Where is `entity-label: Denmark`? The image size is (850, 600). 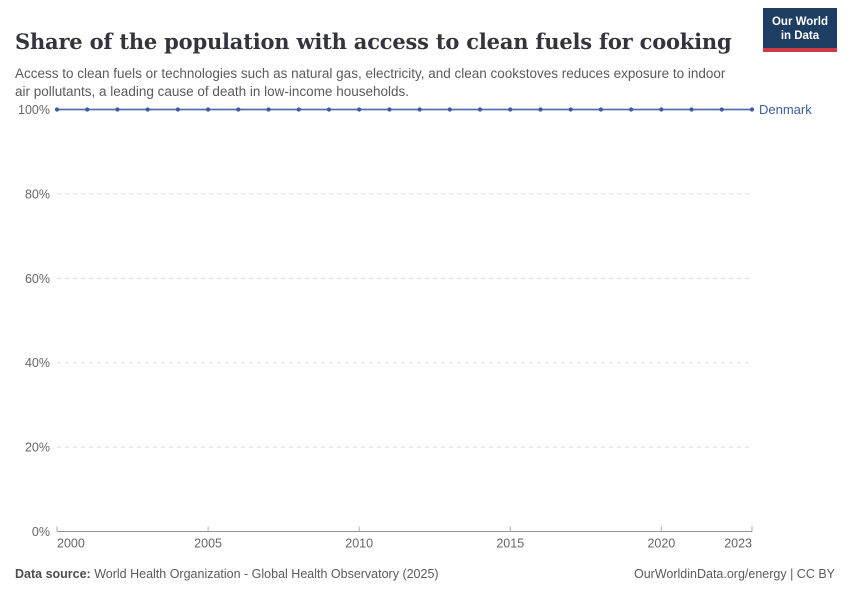
entity-label: Denmark is located at coordinates (785, 109).